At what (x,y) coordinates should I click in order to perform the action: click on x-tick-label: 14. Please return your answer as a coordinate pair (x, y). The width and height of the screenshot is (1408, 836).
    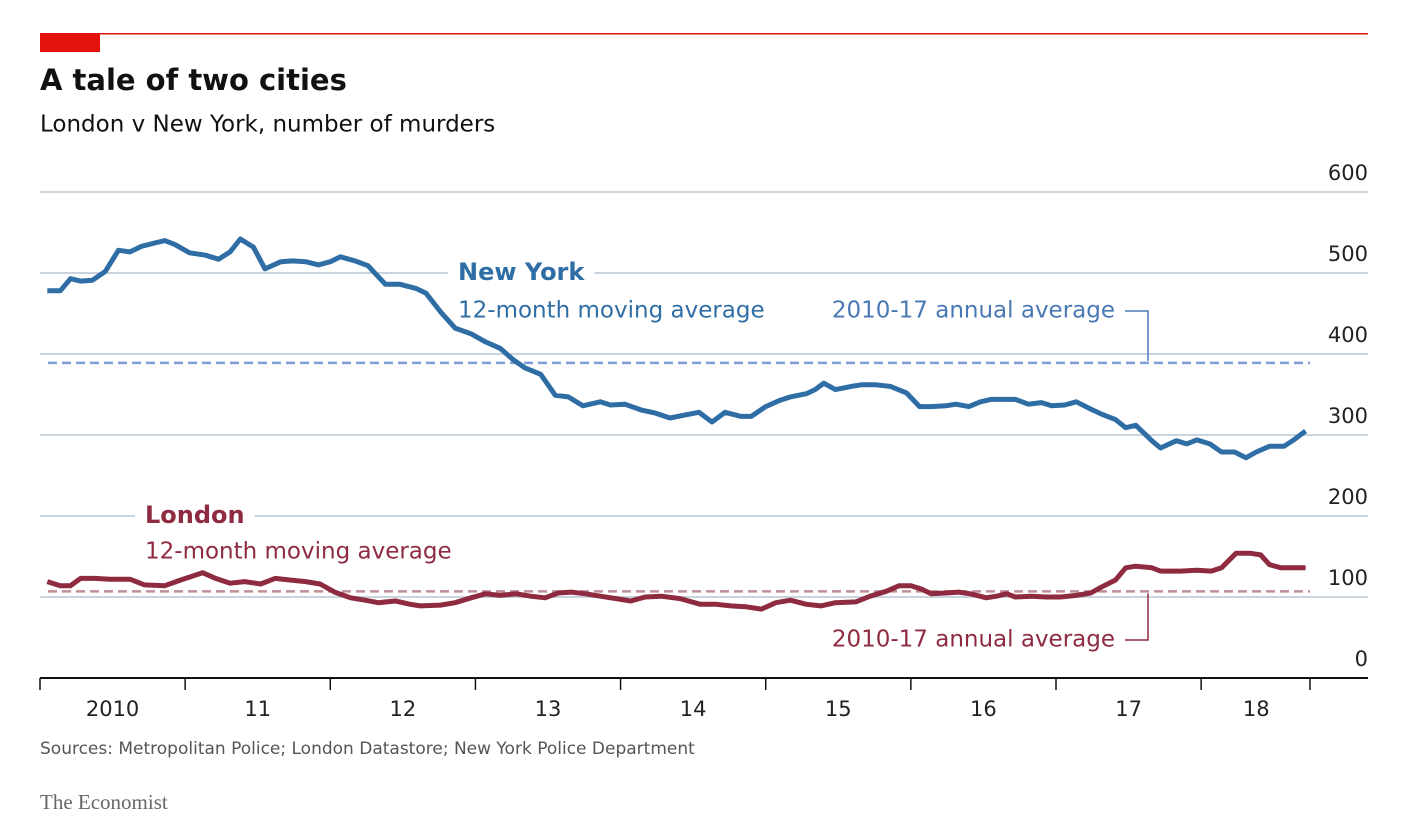
    Looking at the image, I should click on (693, 709).